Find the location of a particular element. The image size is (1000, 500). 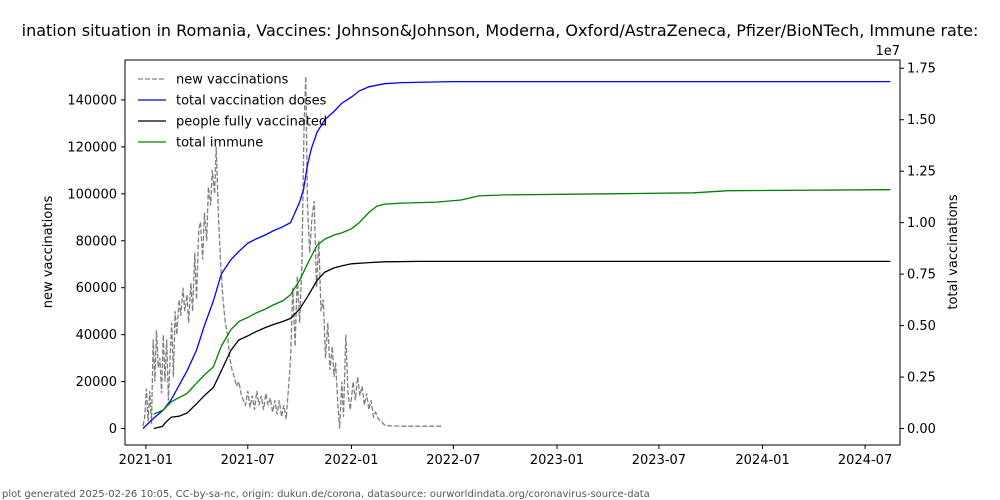

legend-label: new vaccinations is located at coordinates (232, 80).